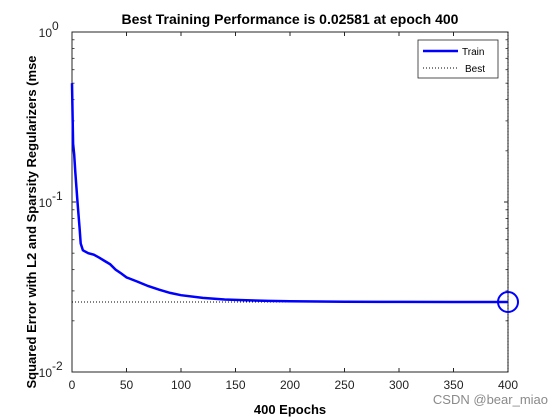  I want to click on watermark: CSDN @bear_miao, so click(490, 399).